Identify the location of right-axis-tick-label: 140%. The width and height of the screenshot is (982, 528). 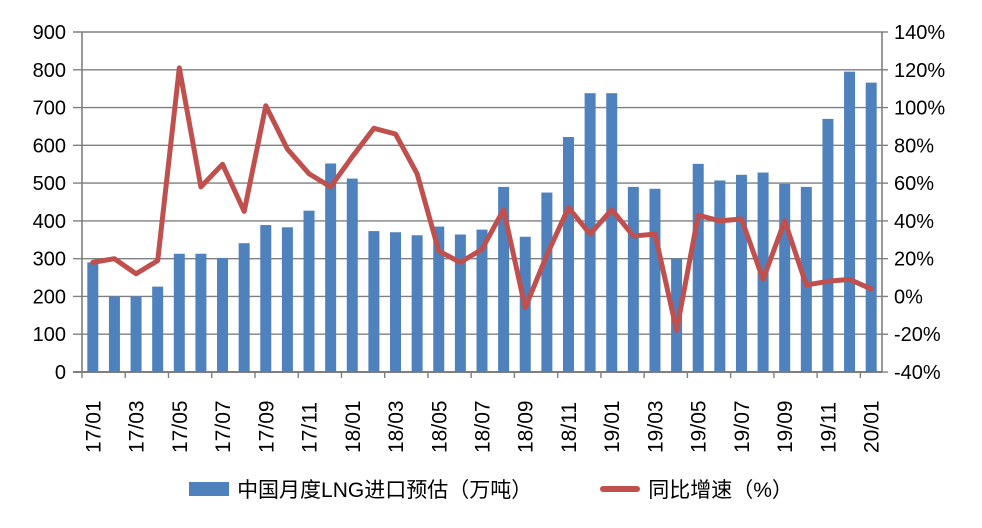
(919, 33).